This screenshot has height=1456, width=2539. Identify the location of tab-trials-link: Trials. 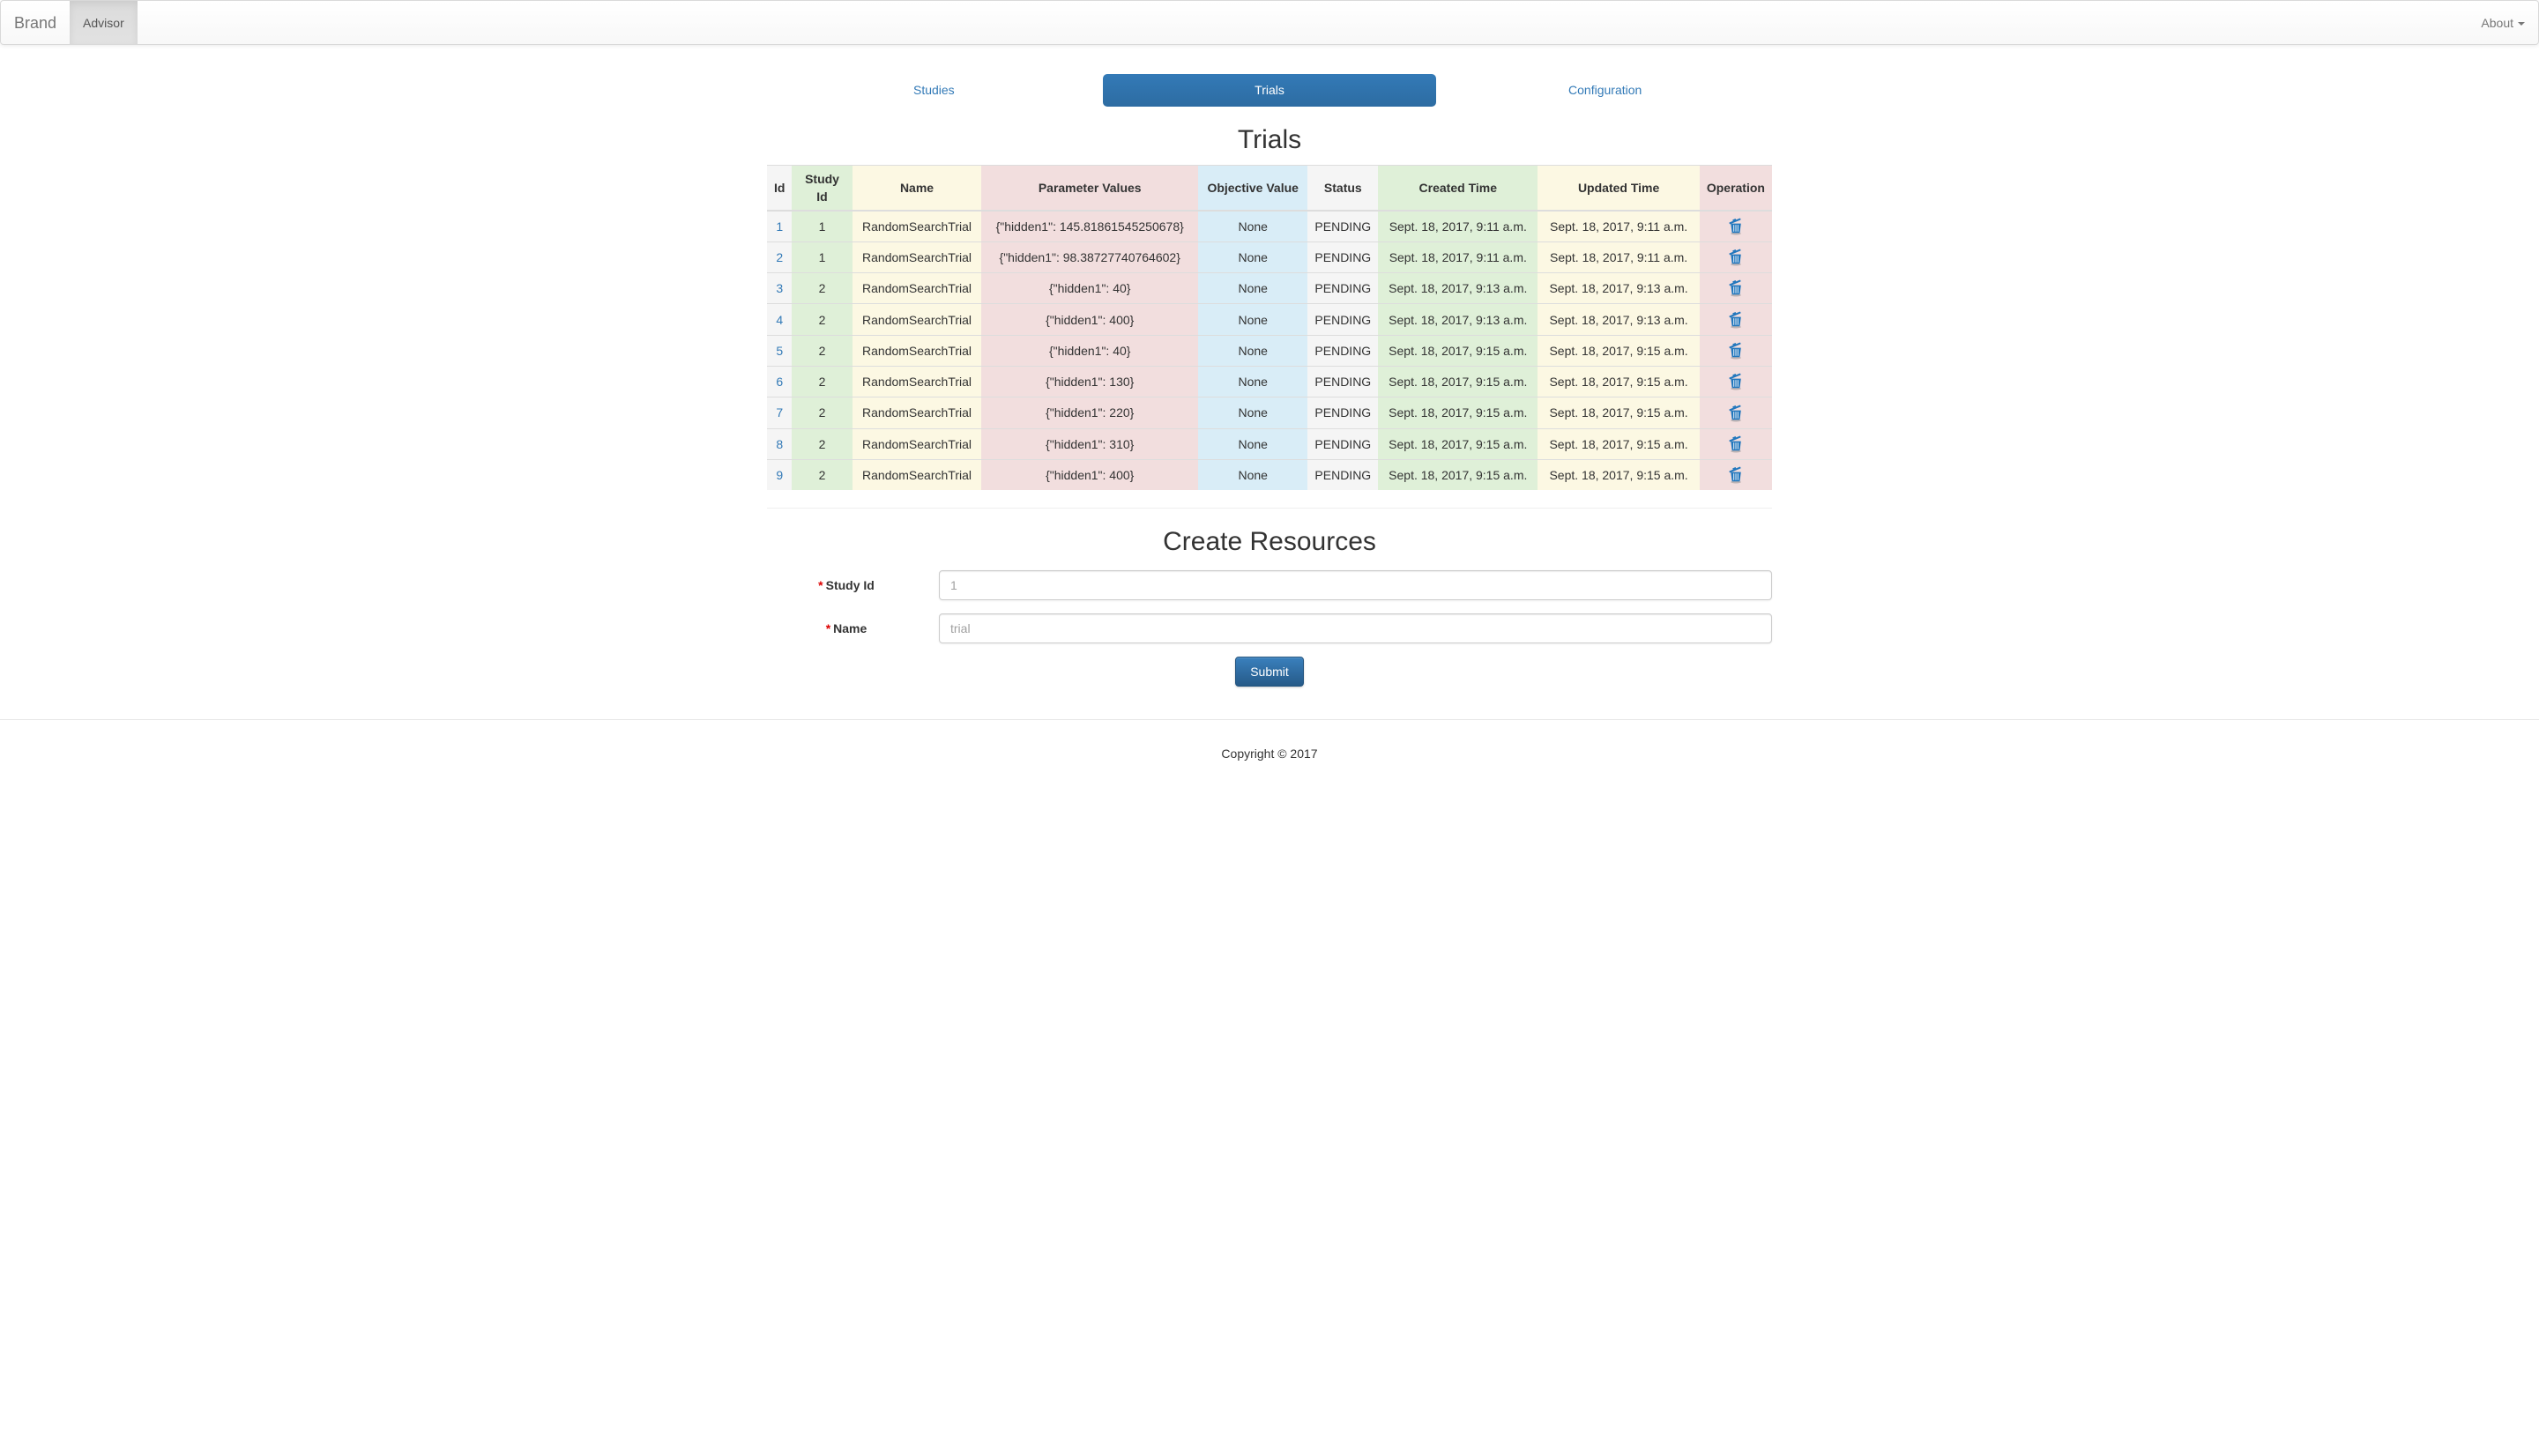
(1269, 90).